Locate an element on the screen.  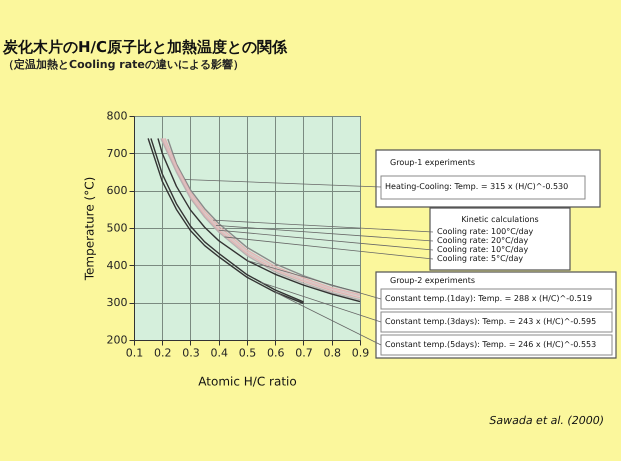
annotation: Cooling rate: 20°C/day is located at coordinates (482, 240).